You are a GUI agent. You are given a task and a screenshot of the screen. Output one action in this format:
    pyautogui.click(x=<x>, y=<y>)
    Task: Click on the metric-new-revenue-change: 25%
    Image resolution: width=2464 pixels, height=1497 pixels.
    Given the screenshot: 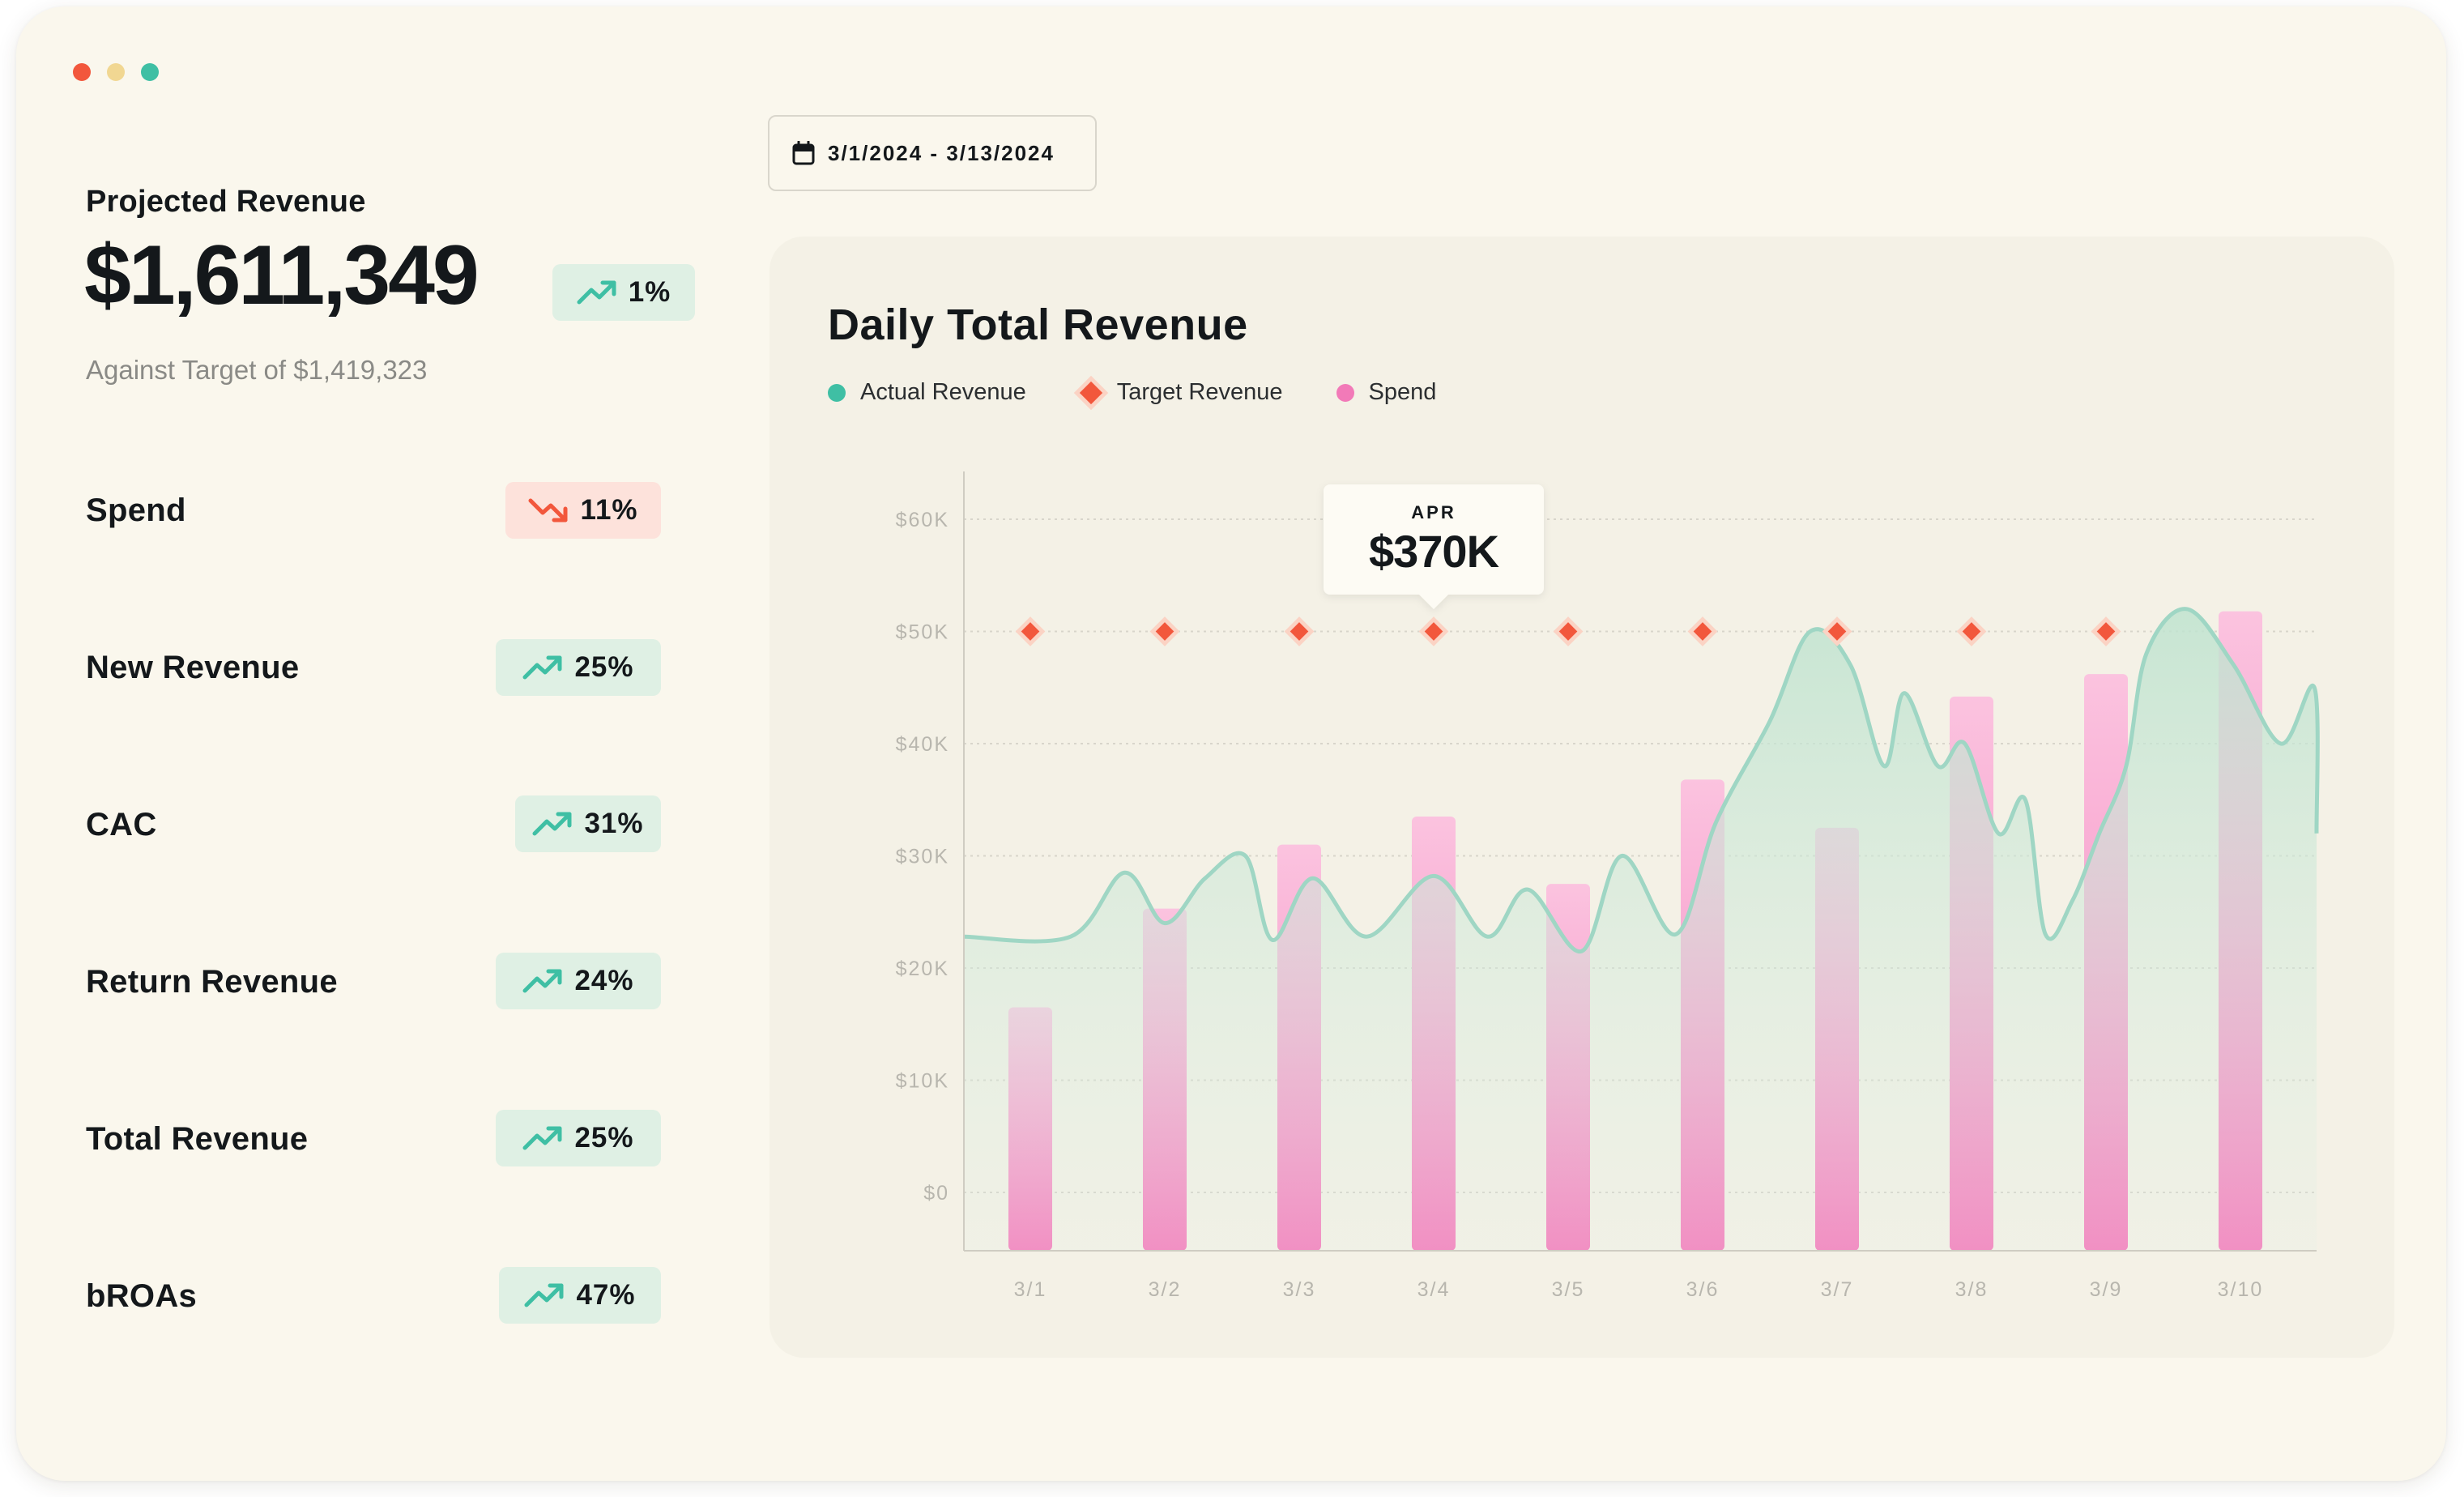 What is the action you would take?
    pyautogui.click(x=604, y=667)
    